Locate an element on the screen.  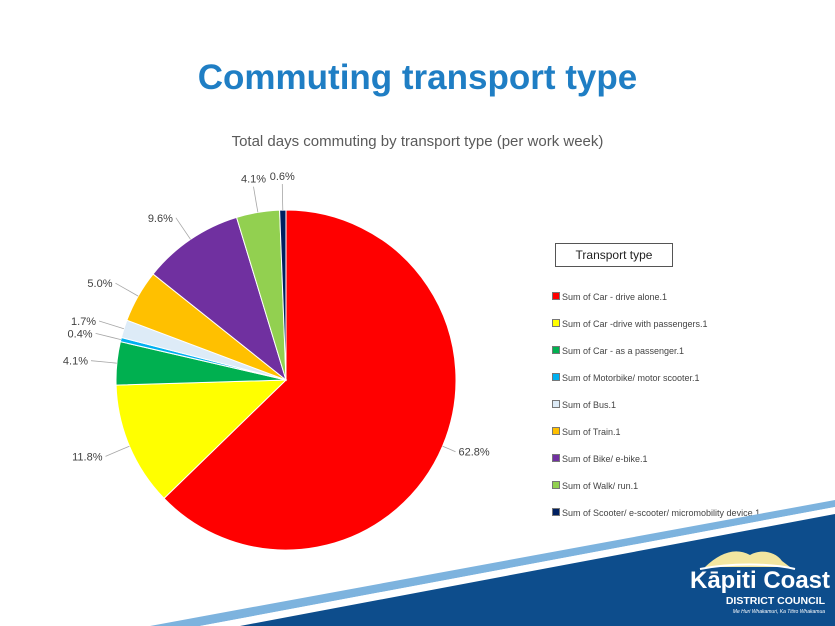
legend-label: Sum of Car - as a passenger.1 is located at coordinates (623, 351).